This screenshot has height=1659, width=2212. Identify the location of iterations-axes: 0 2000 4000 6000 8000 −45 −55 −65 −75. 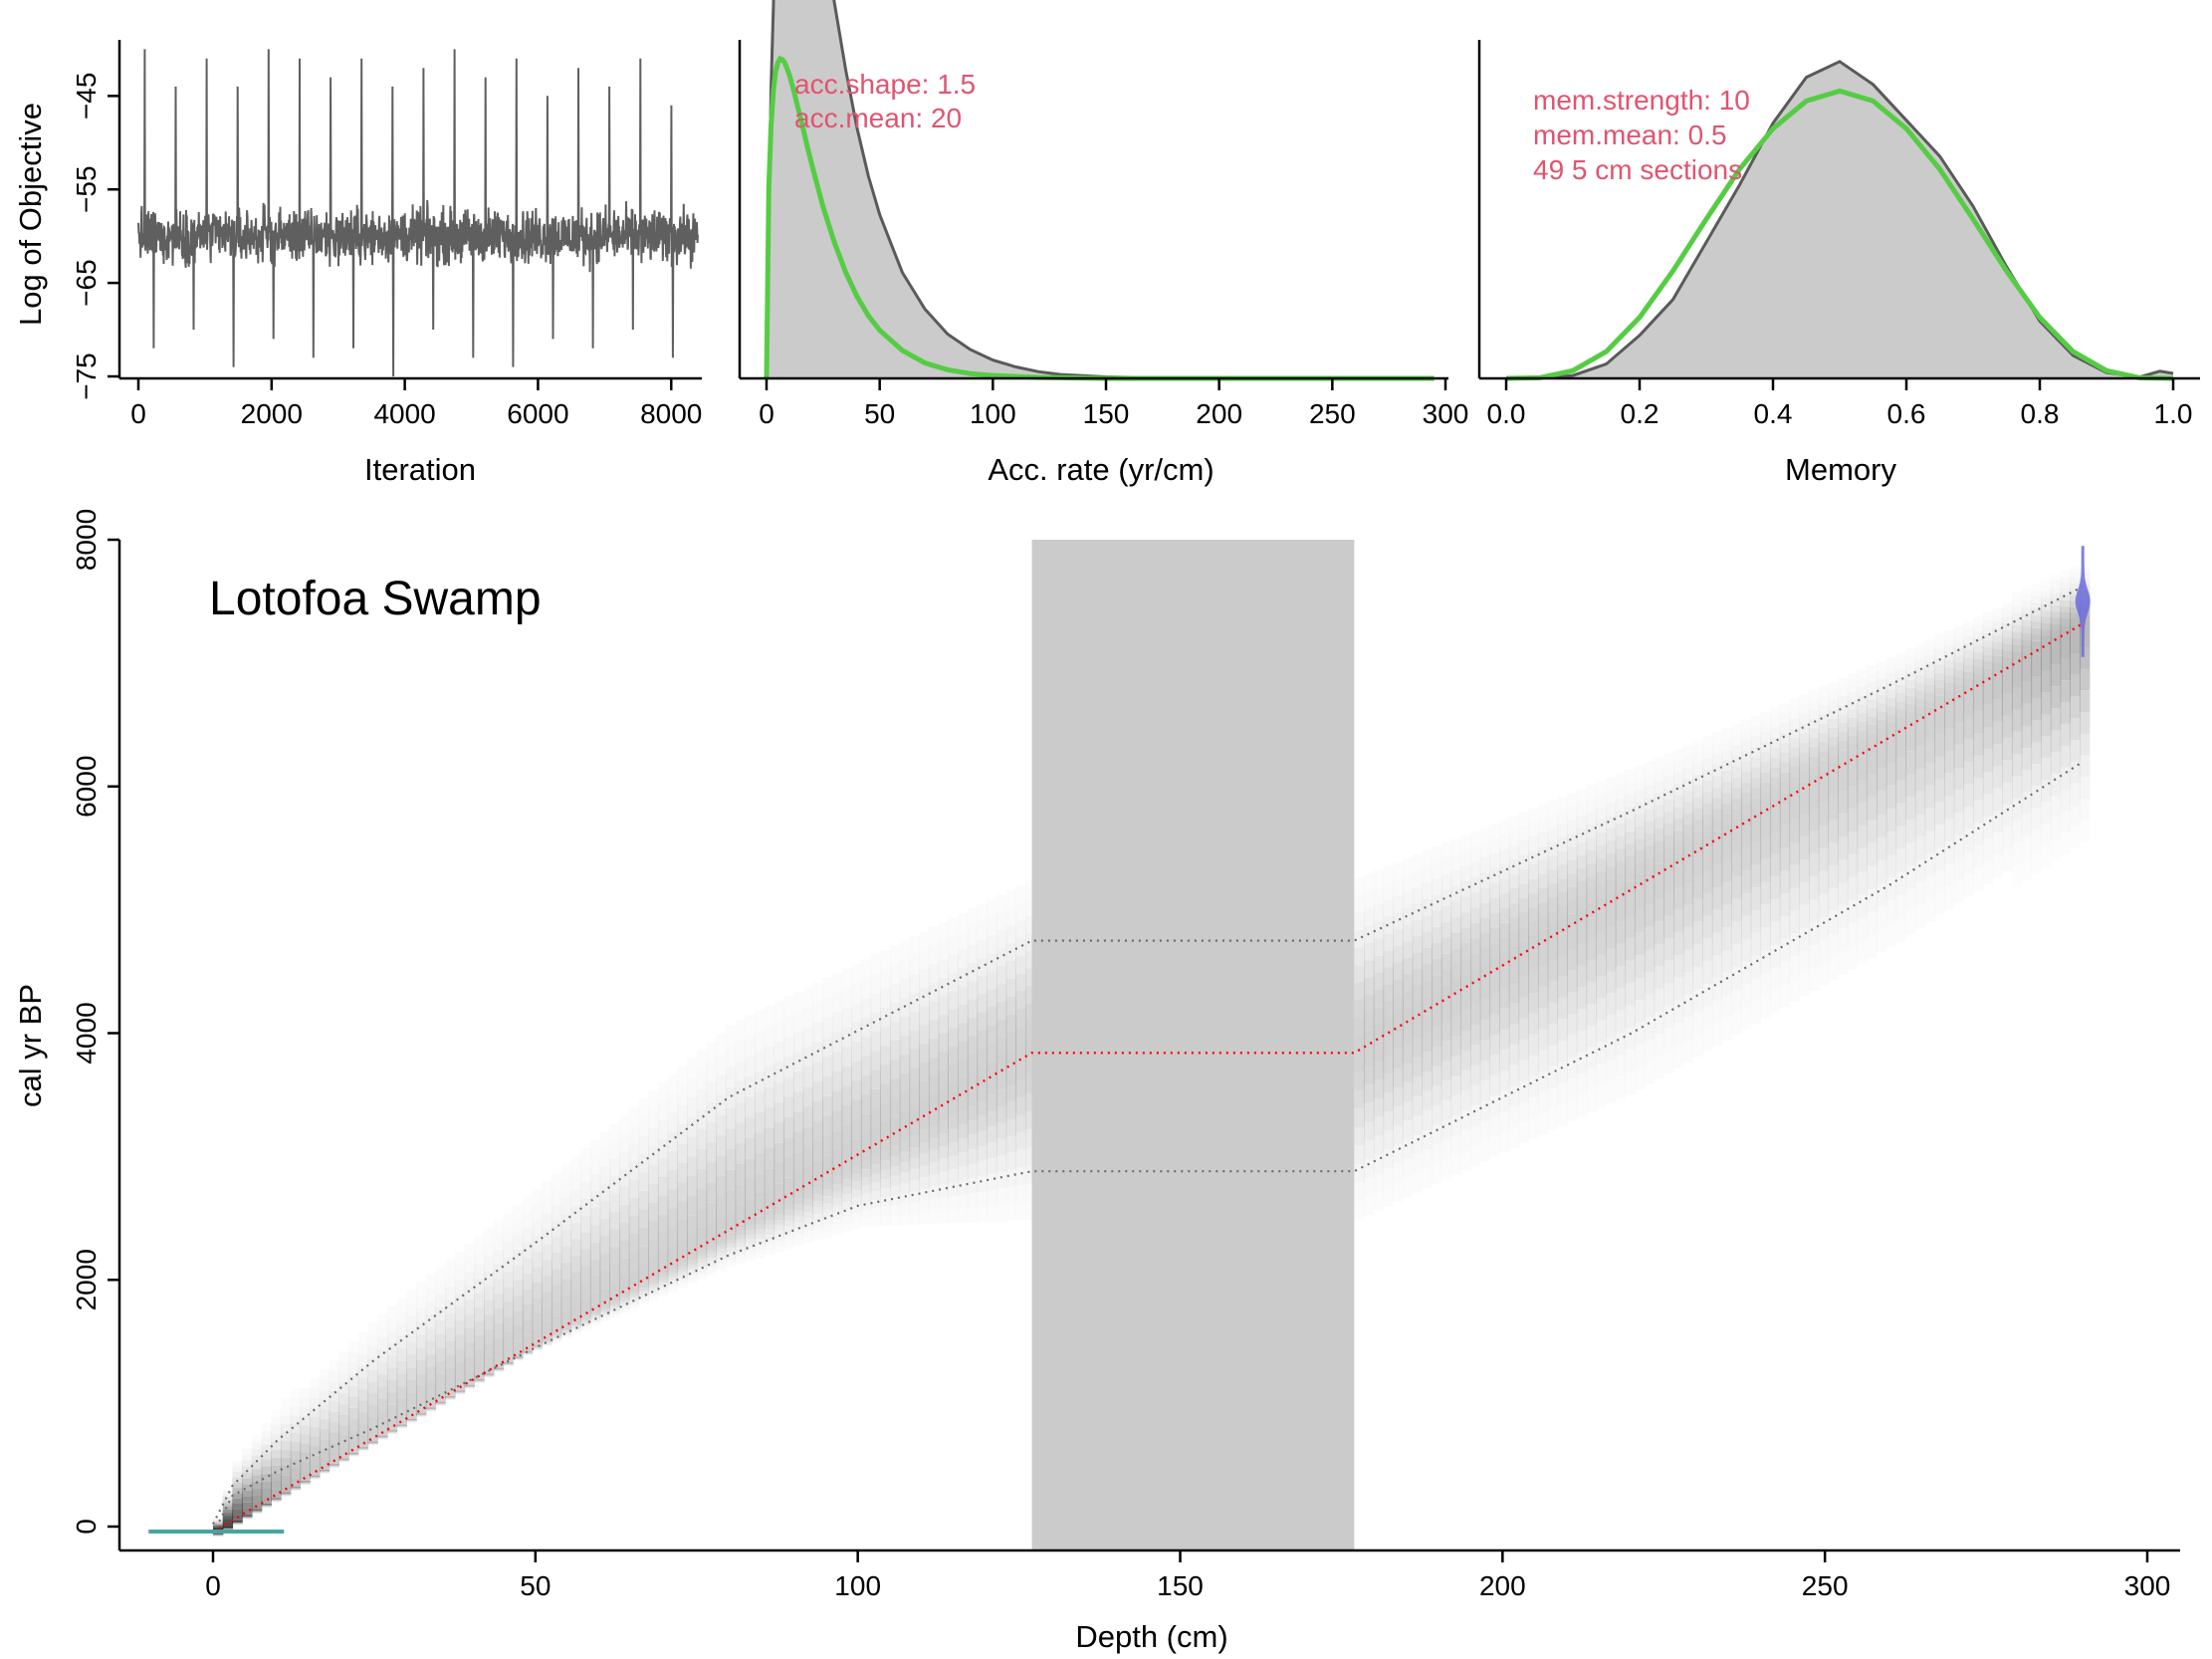
(386, 234).